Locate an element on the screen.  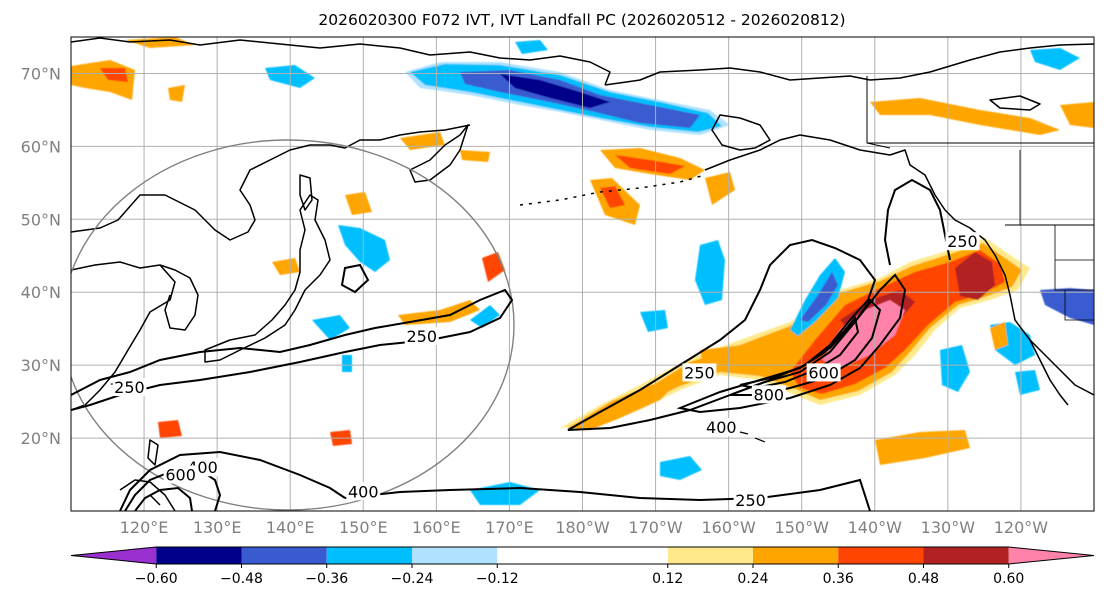
pc-negative-ar-north-dark is located at coordinates (819, 297).